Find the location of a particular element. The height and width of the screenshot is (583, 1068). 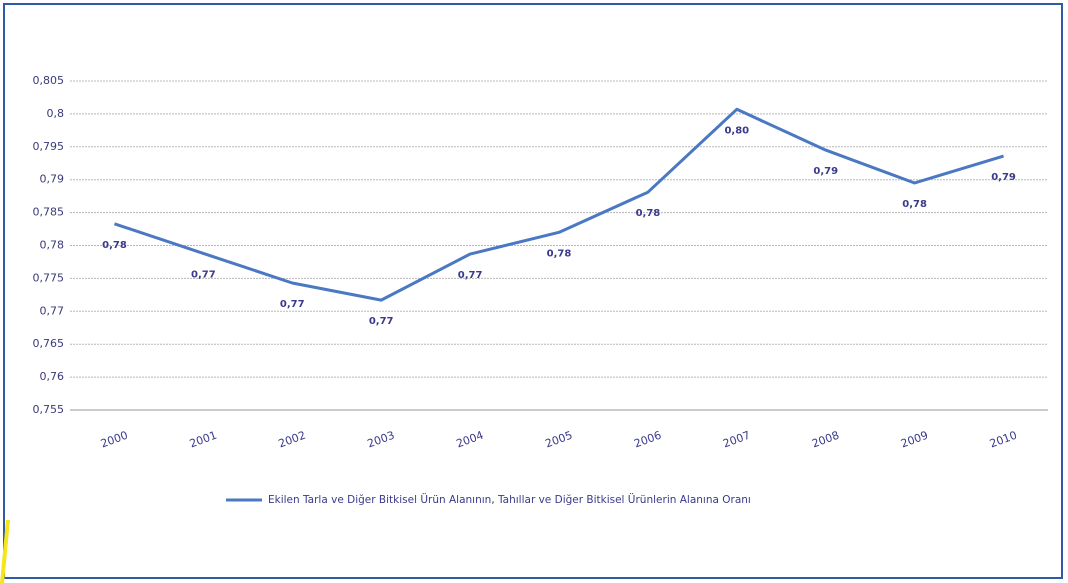

x-tick-label: 2006 is located at coordinates (647, 440).